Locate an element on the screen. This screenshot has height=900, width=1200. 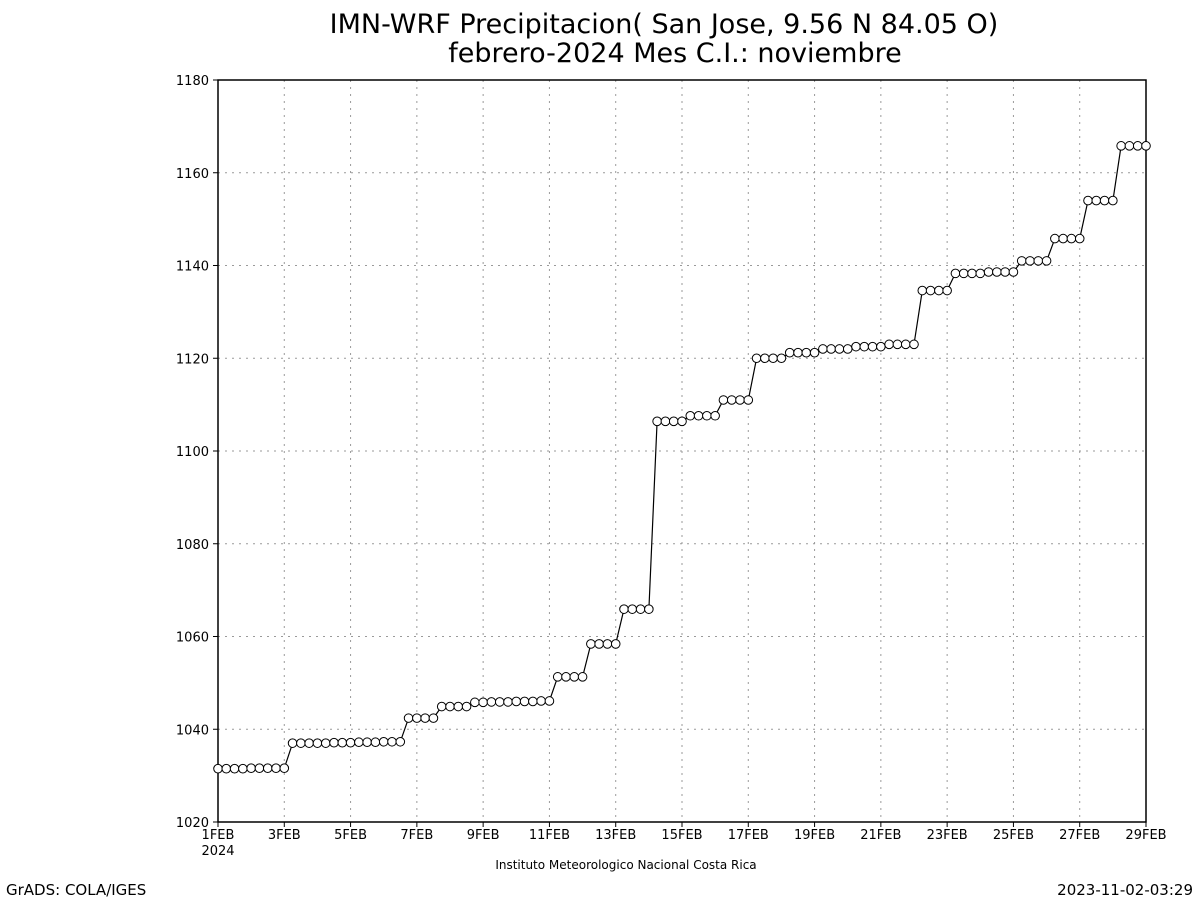
x-tick-label: 25FEB is located at coordinates (1013, 835).